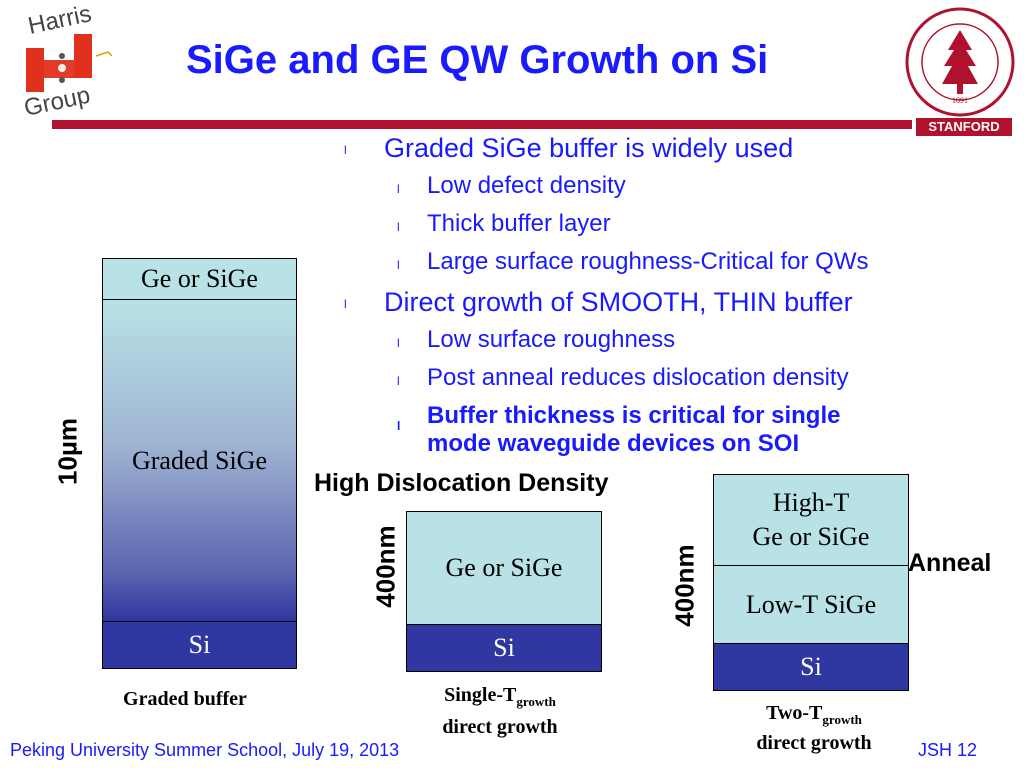 This screenshot has width=1024, height=768. I want to click on footer-page: JSH 12, so click(948, 750).